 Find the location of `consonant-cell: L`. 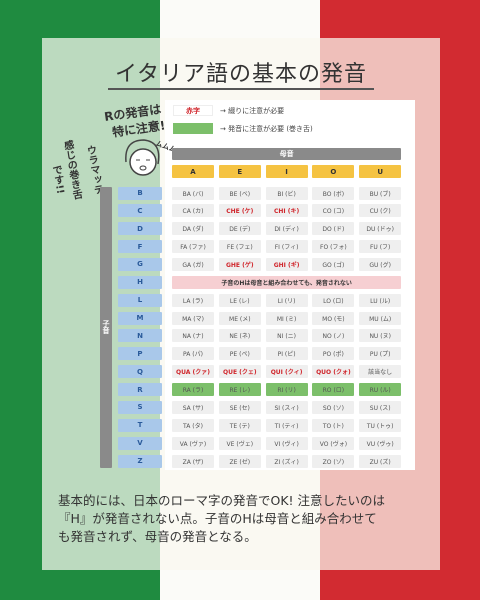

consonant-cell: L is located at coordinates (140, 300).